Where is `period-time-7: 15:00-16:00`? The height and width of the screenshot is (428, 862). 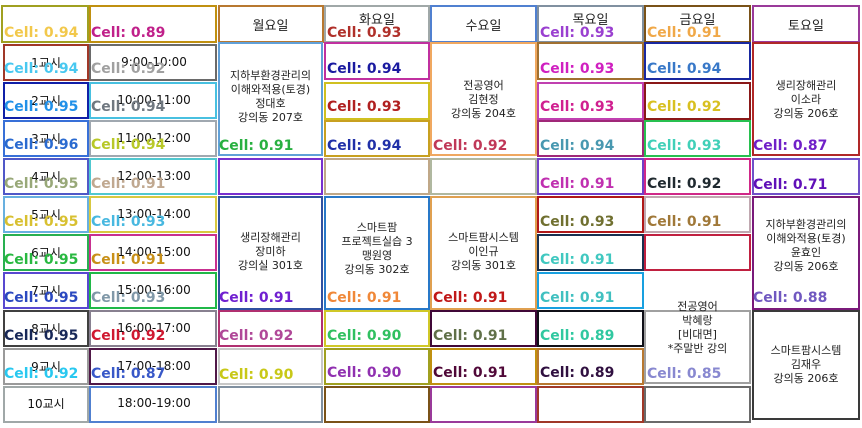 period-time-7: 15:00-16:00 is located at coordinates (154, 290).